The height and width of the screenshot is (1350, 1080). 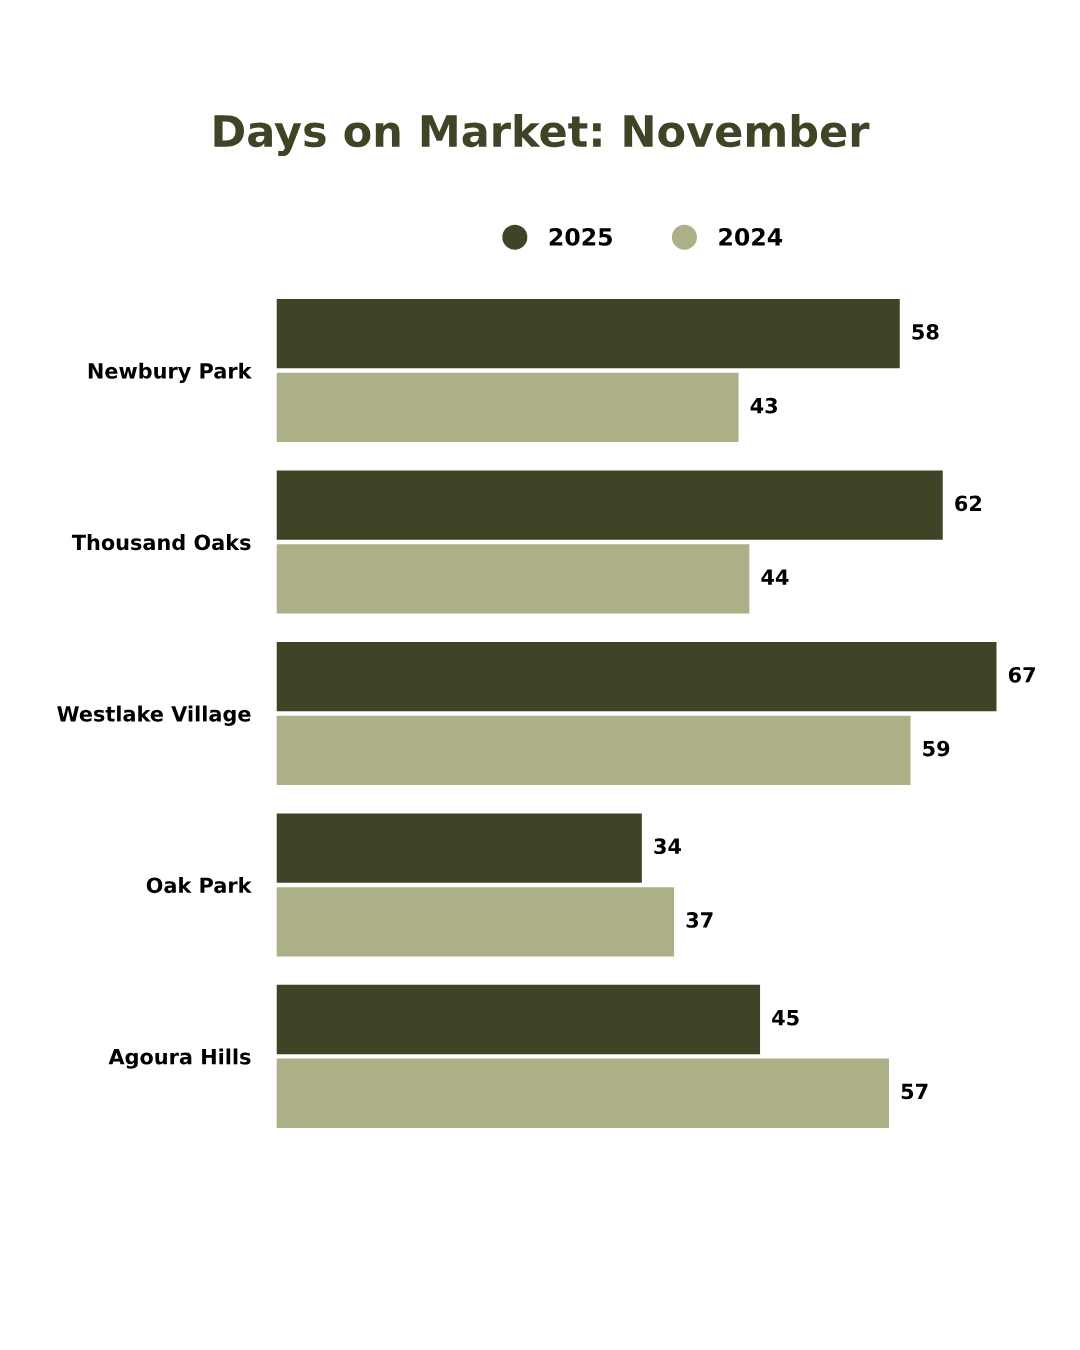 I want to click on data-label: 57, so click(x=914, y=1091).